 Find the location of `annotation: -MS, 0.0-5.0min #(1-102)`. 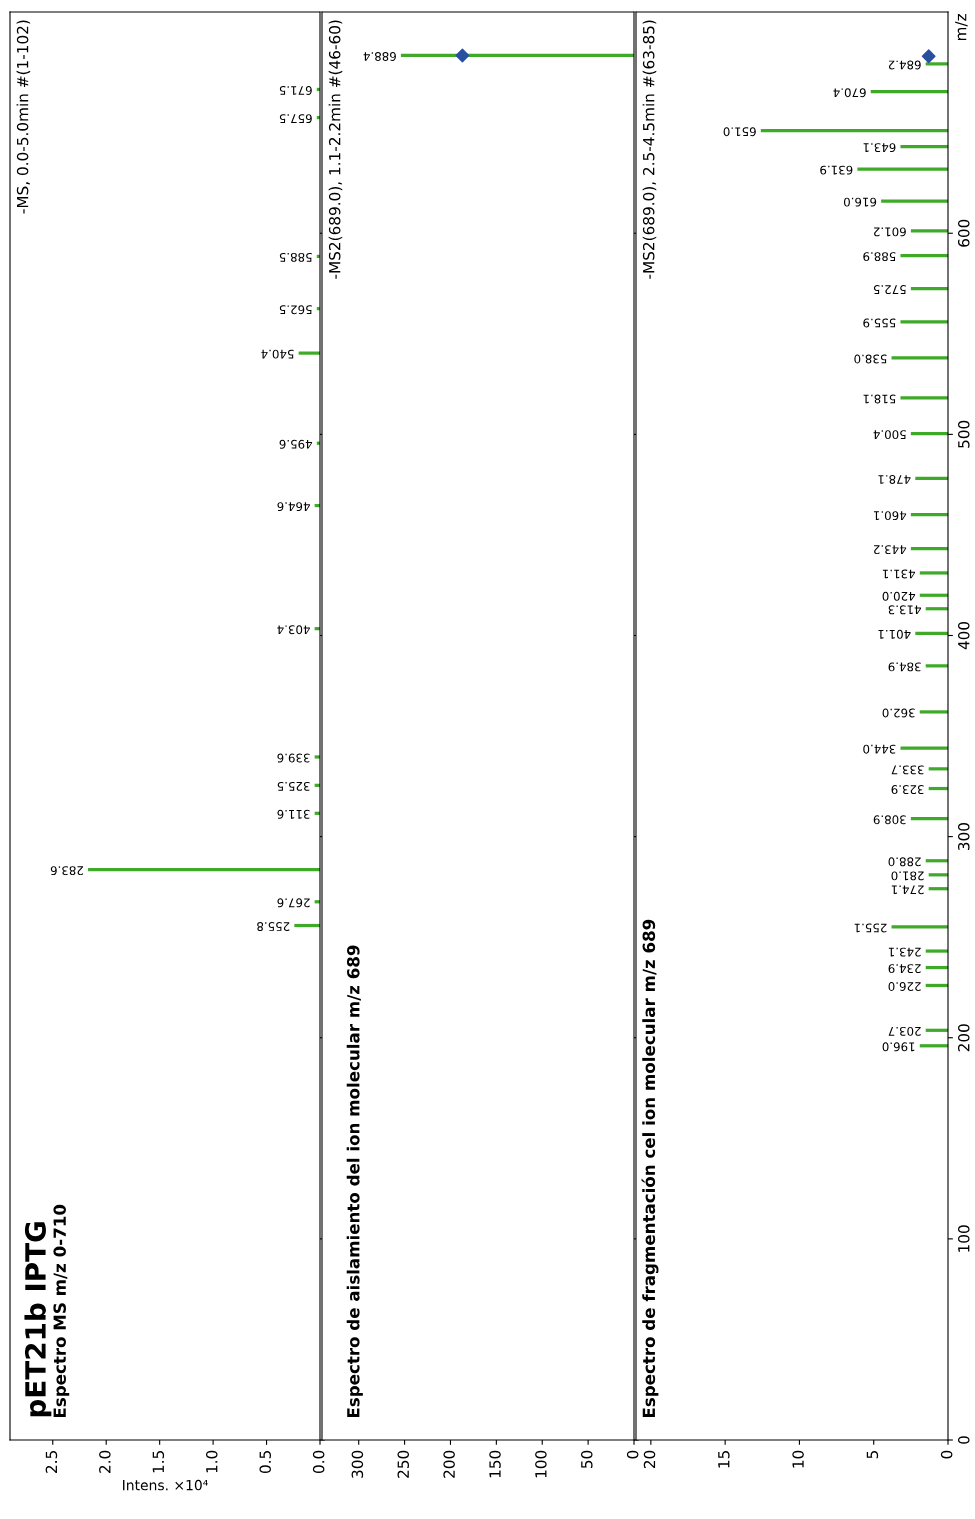

annotation: -MS, 0.0-5.0min #(1-102) is located at coordinates (23, 117).